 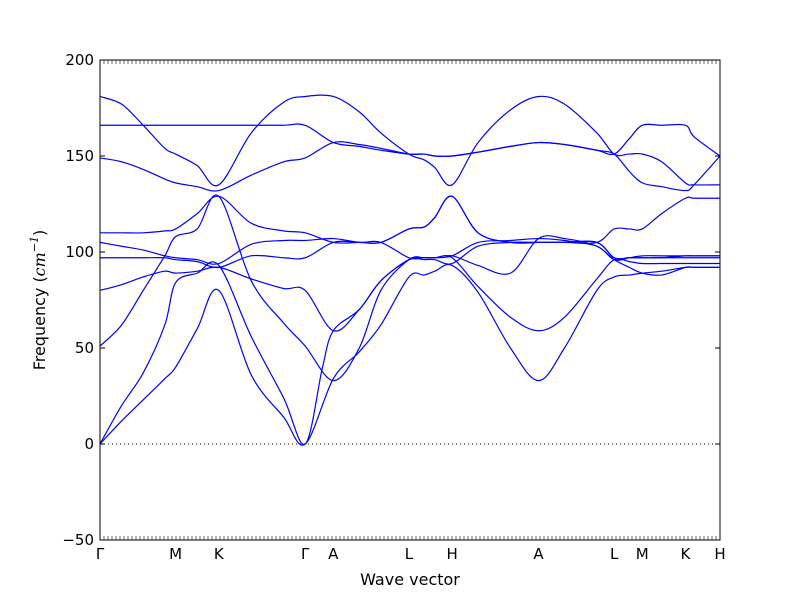 I want to click on y-axis-label-exponent: −1, so click(x=34, y=244).